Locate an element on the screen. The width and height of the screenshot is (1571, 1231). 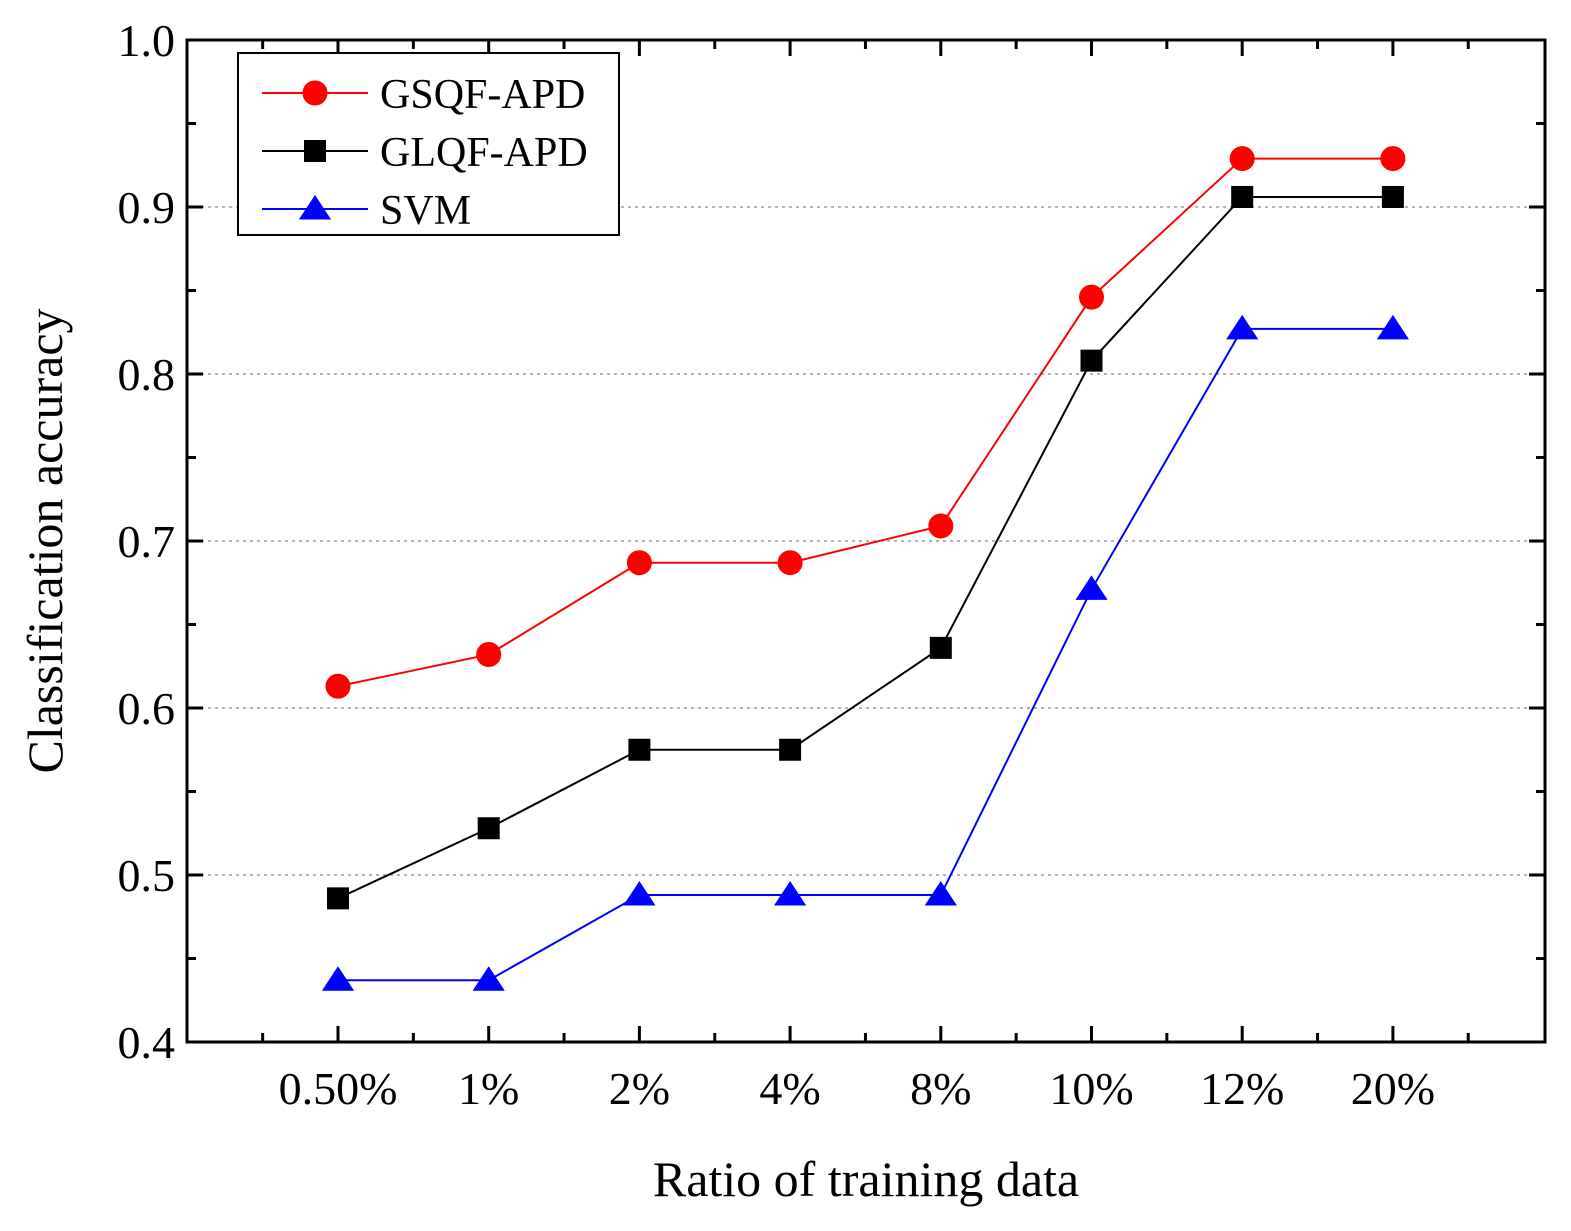
legend-marker-svm is located at coordinates (315, 207).